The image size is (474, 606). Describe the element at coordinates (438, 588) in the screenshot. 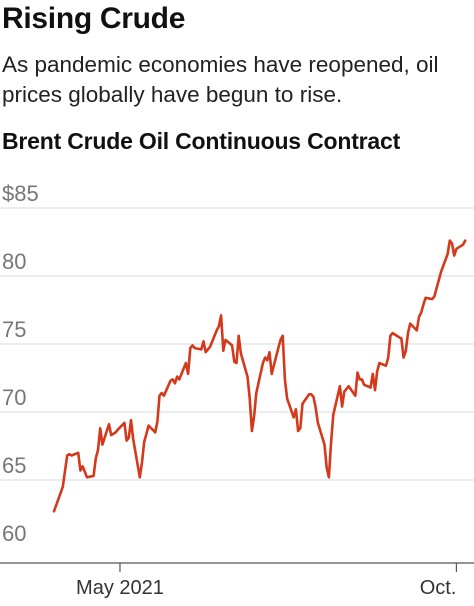

I see `x-tick-label: Oct.` at that location.